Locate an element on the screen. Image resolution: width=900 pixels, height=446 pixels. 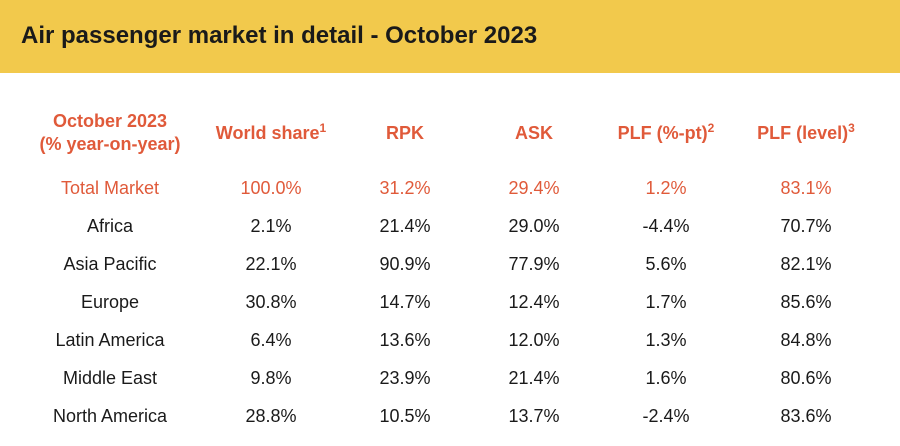
footnote-marker-2: 2 is located at coordinates (711, 127).